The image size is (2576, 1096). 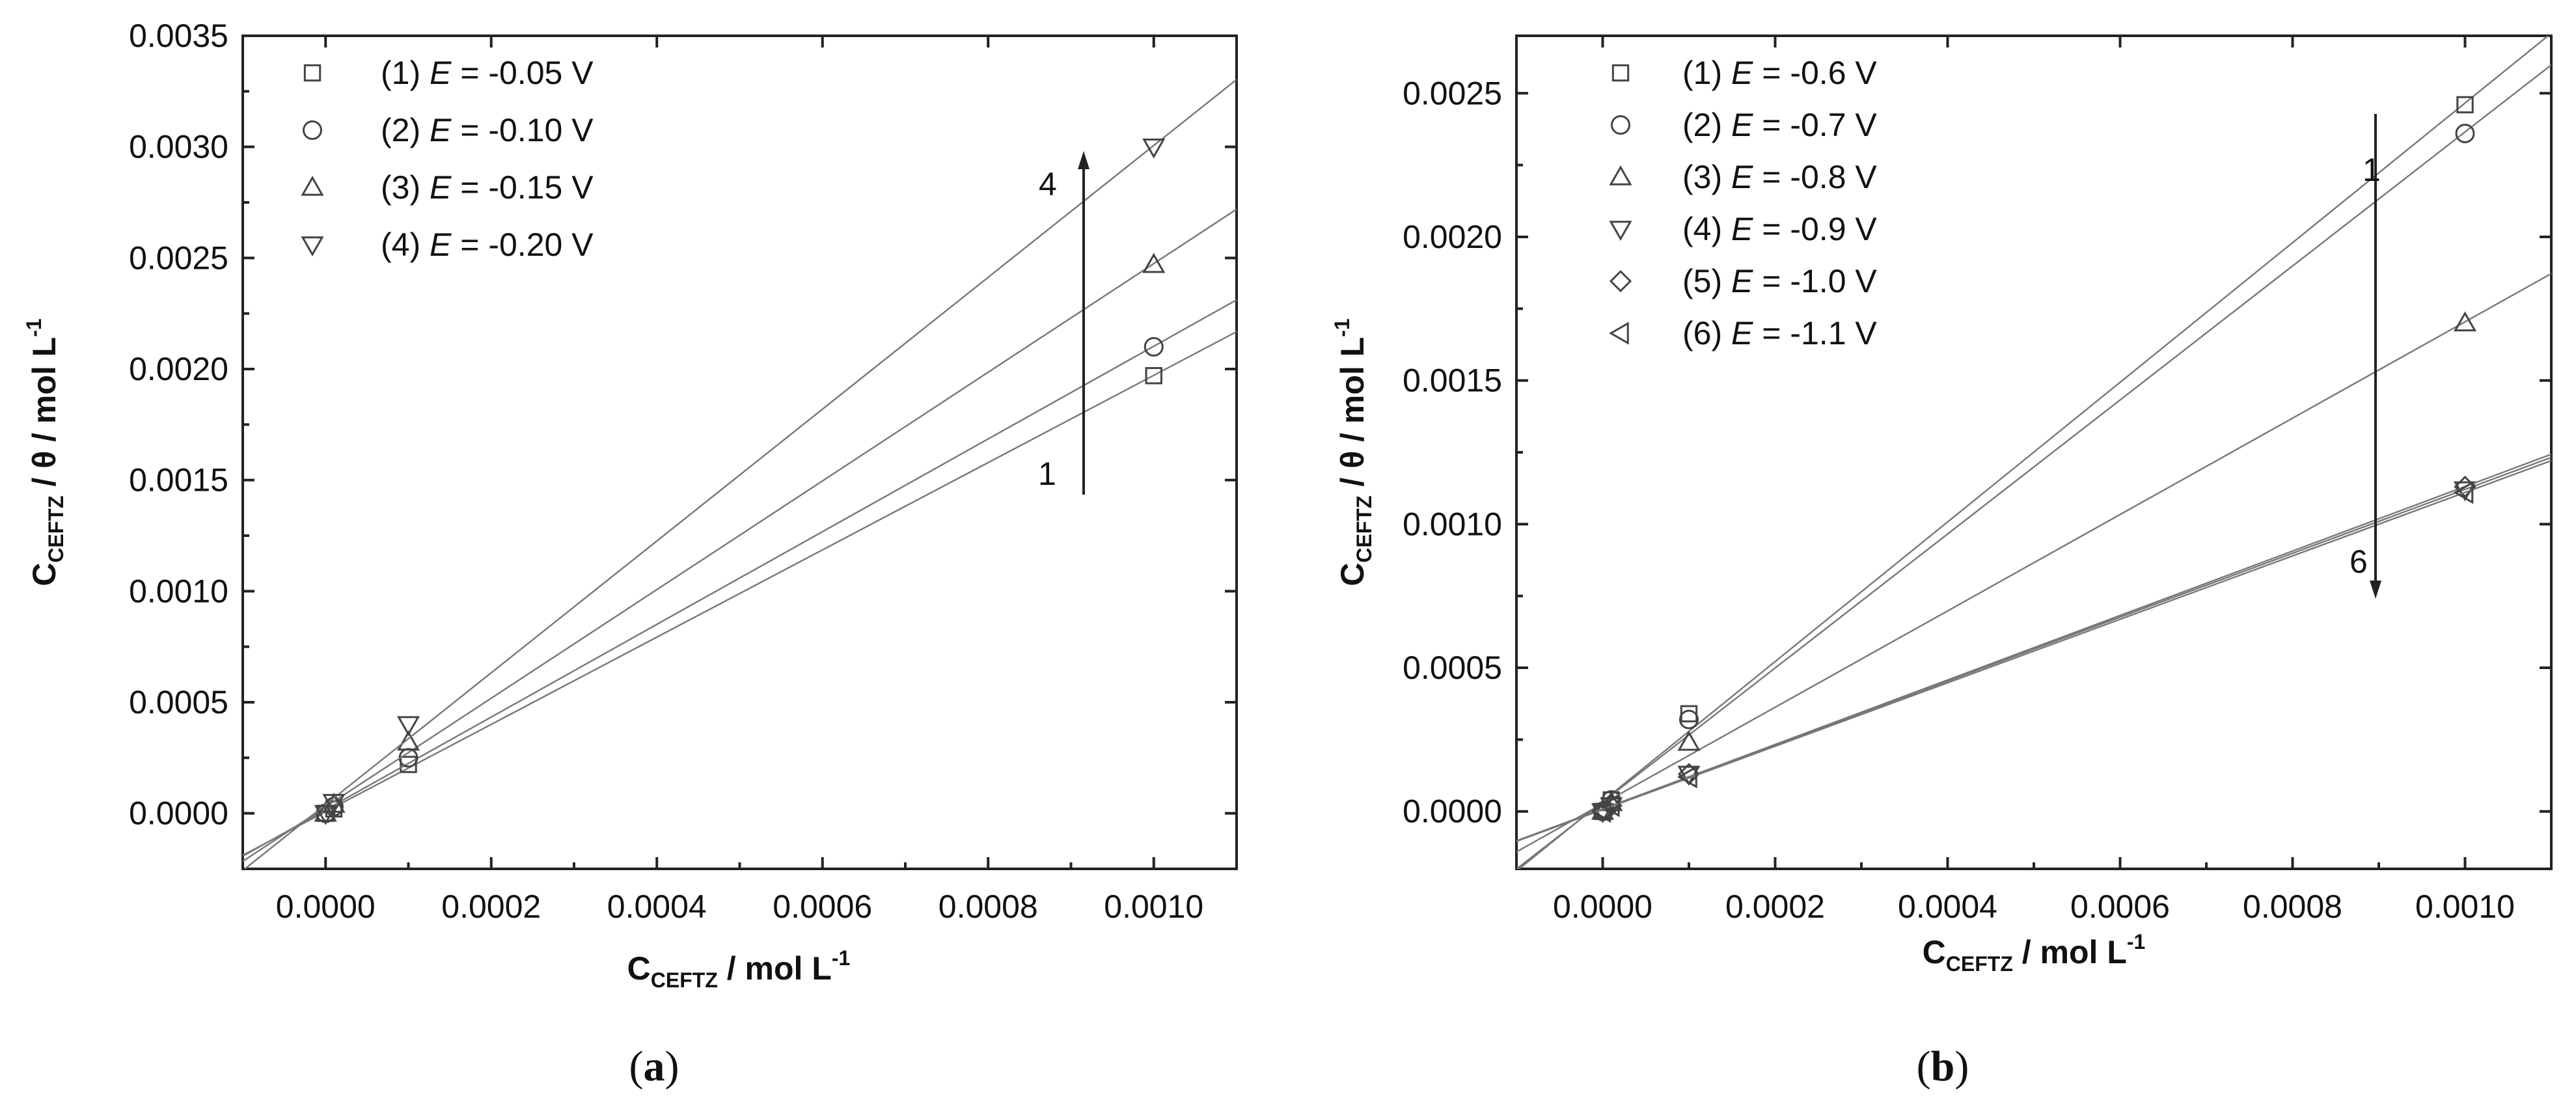 What do you see at coordinates (488, 130) in the screenshot?
I see `legend-entry-2: (2) E = -0.10 V` at bounding box center [488, 130].